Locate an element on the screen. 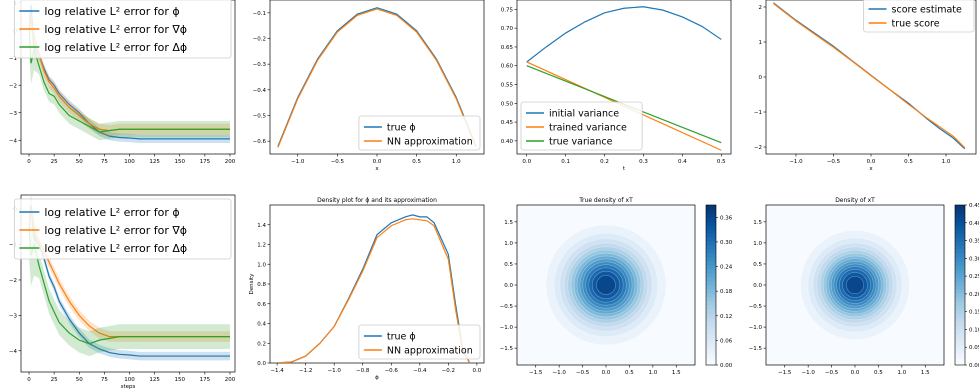 The height and width of the screenshot is (391, 979). legend-label: initial variance is located at coordinates (584, 113).